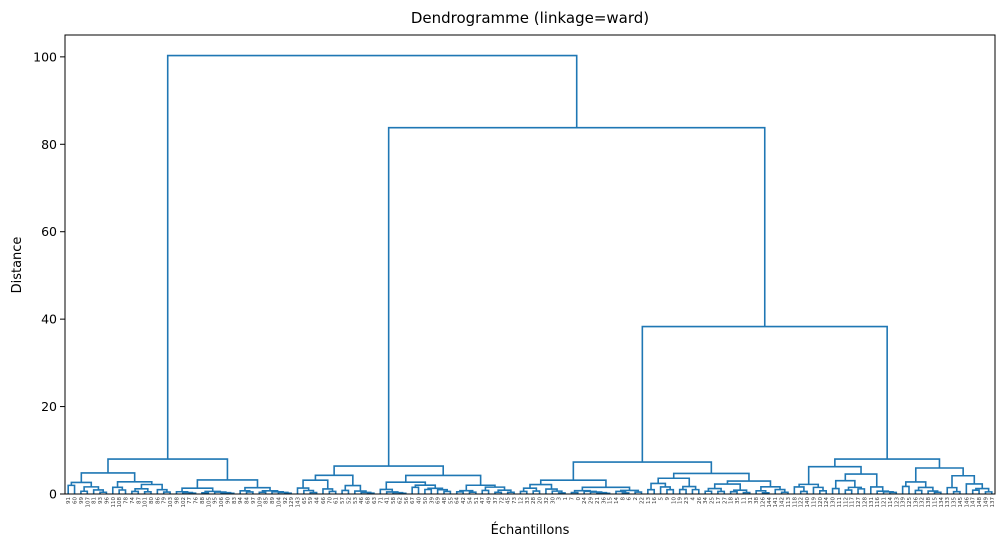 This screenshot has height=547, width=1005. Describe the element at coordinates (604, 500) in the screenshot. I see `leaf-label: 36` at that location.